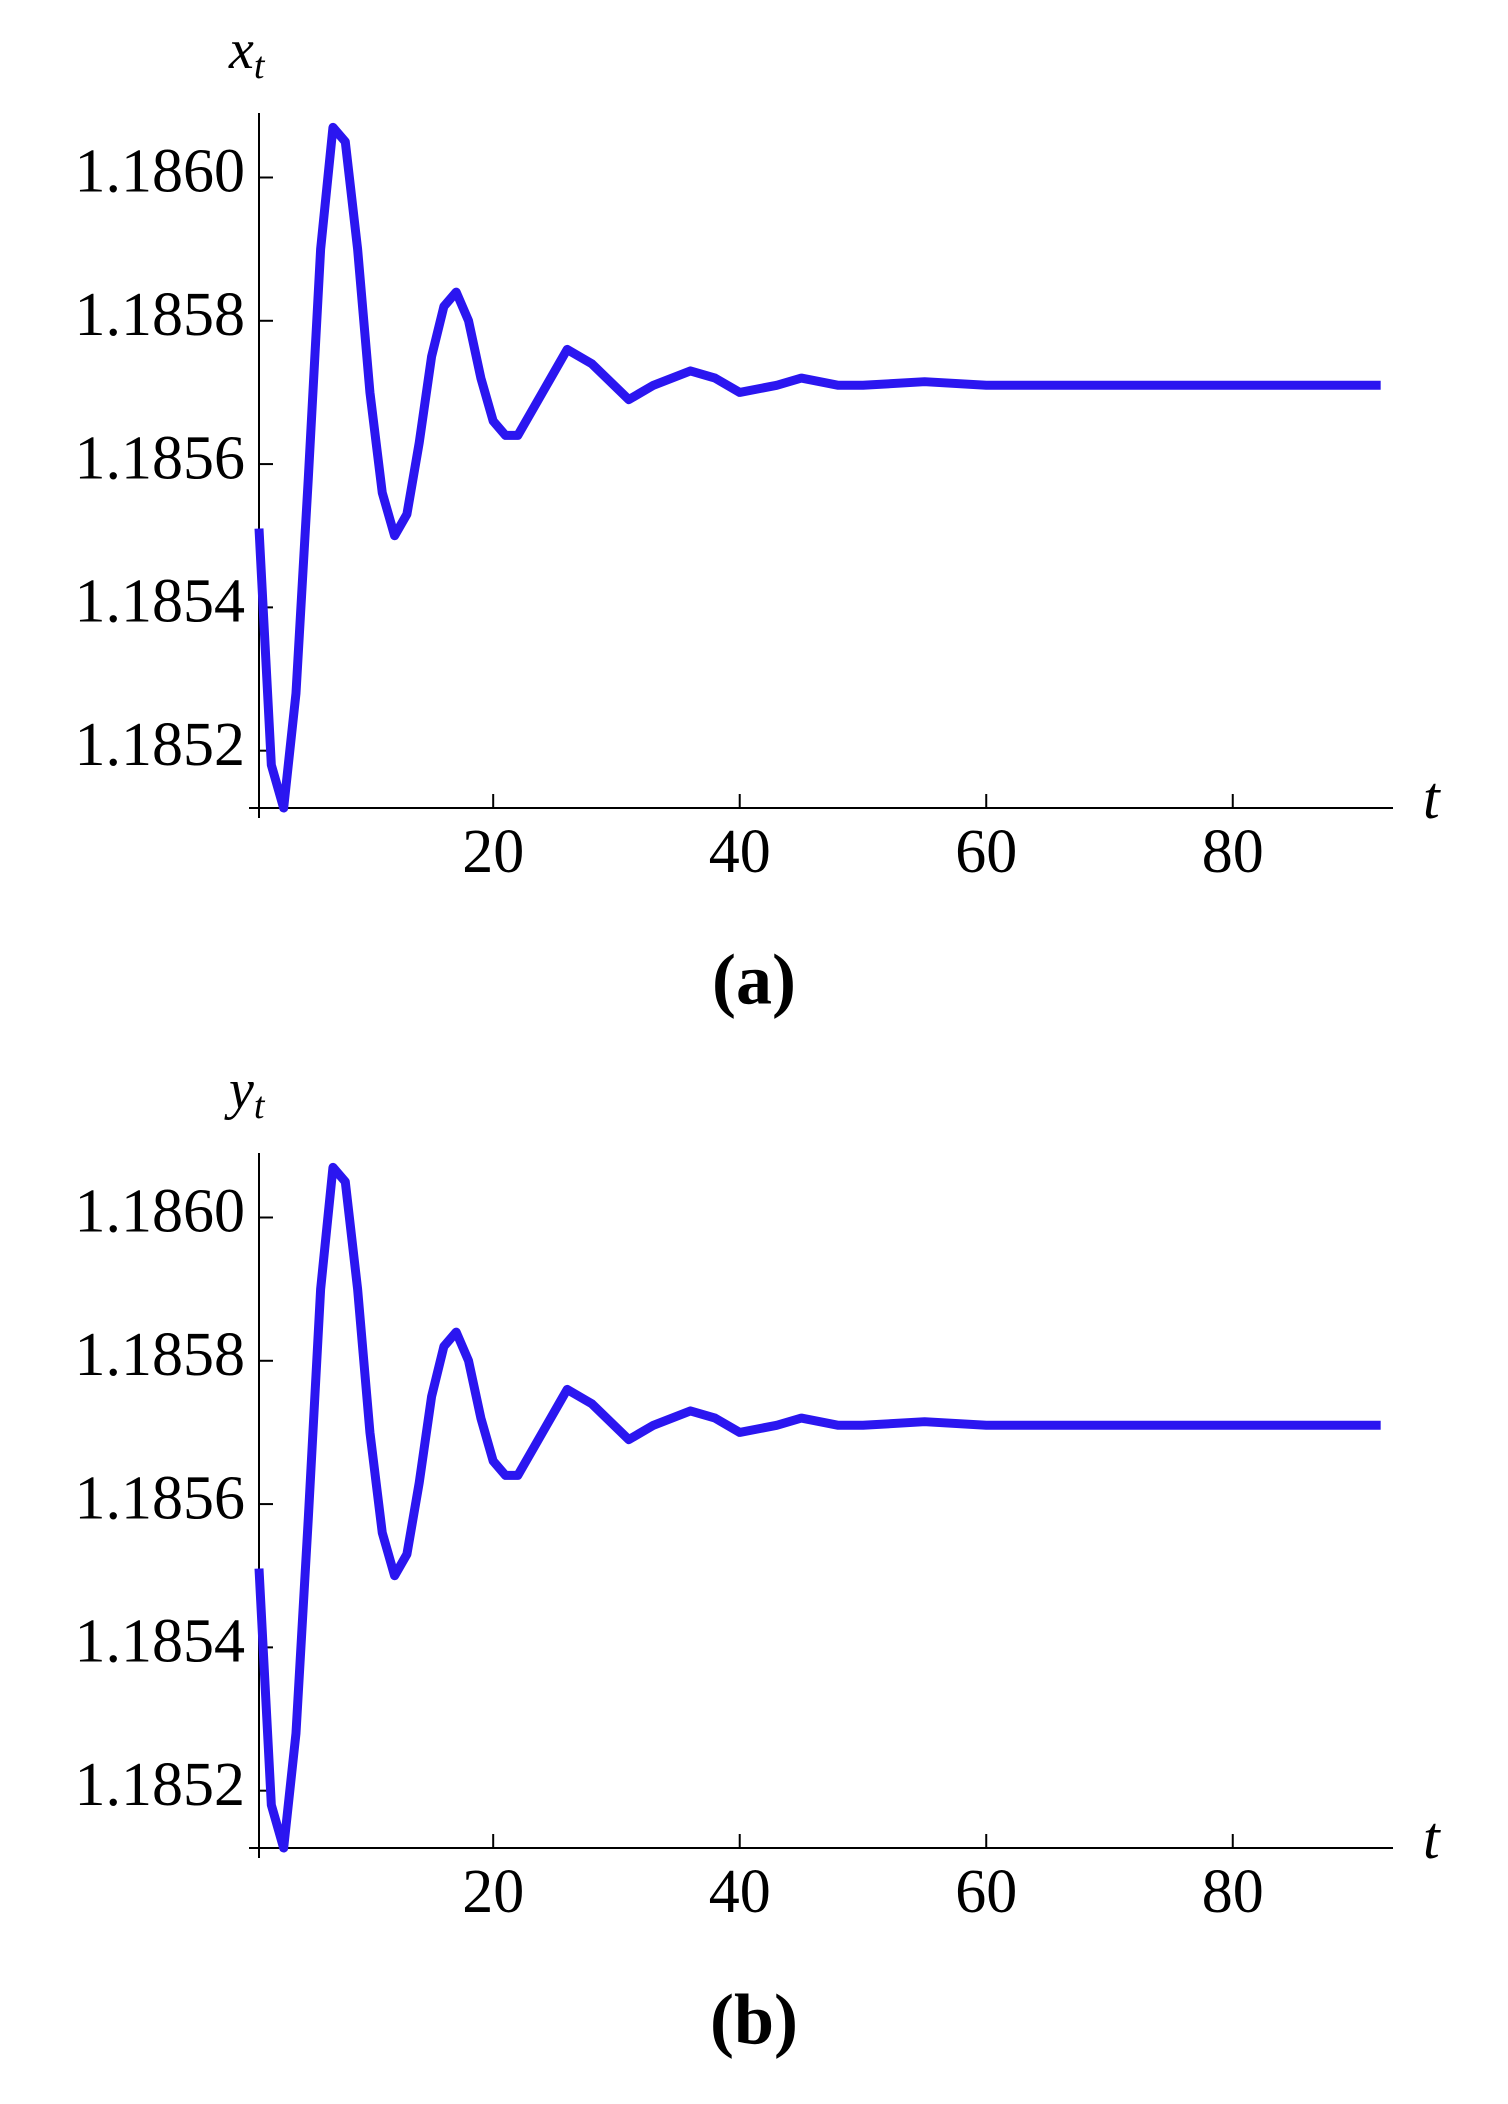  I want to click on y-label-main: y, so click(239, 1090).